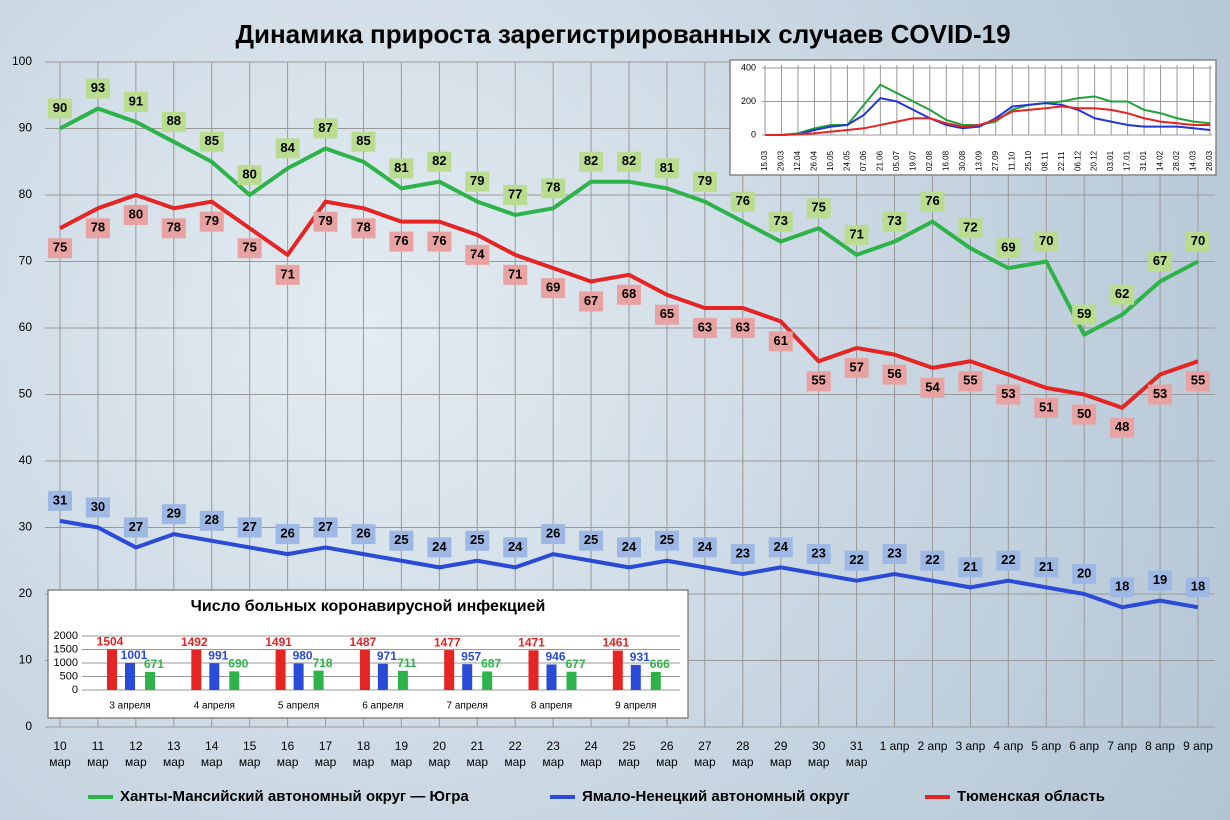 The image size is (1230, 820). What do you see at coordinates (136, 754) in the screenshot?
I see `x-tick-label: 12 мар` at bounding box center [136, 754].